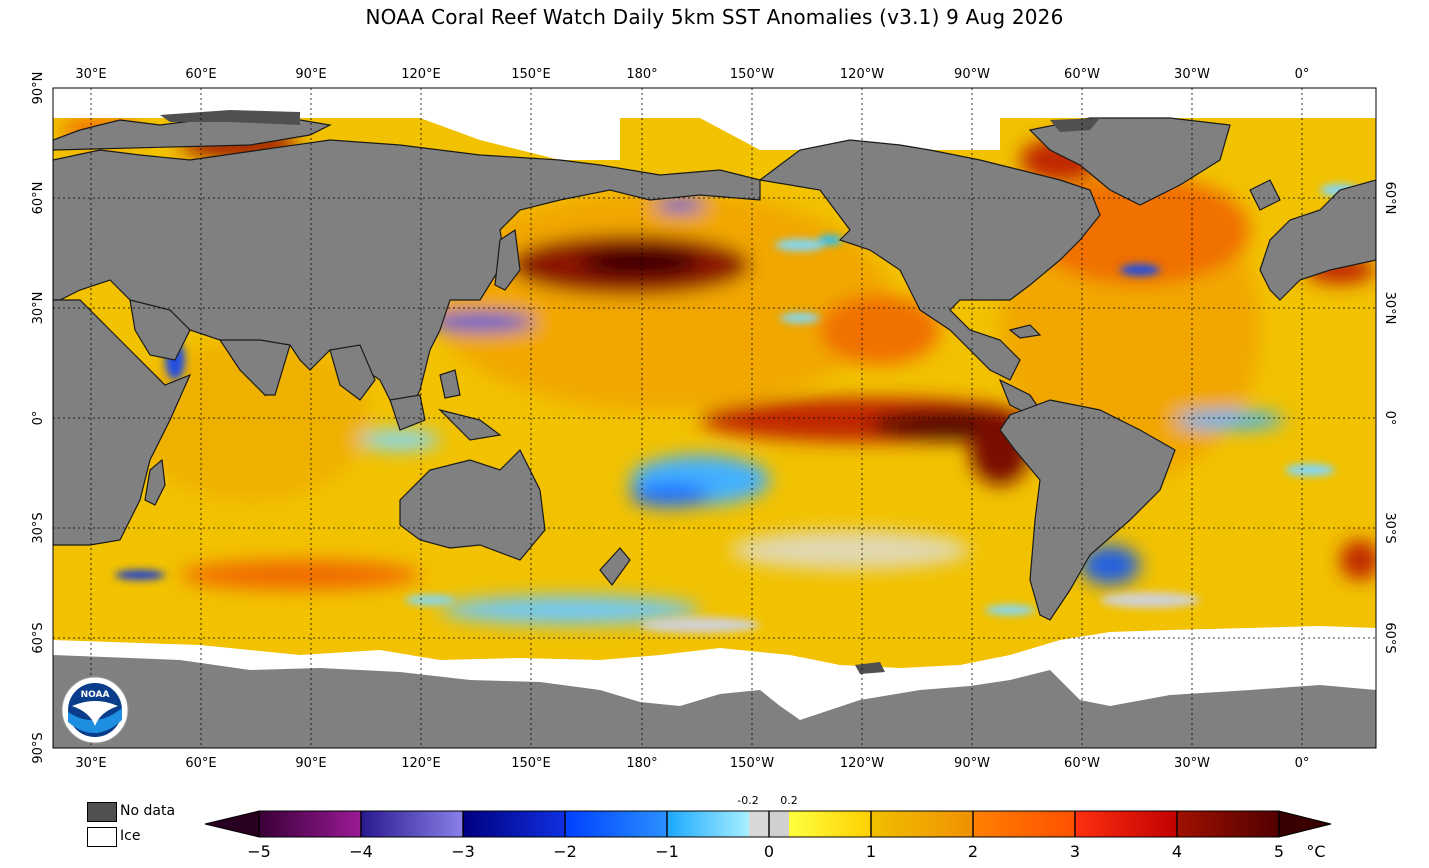 This screenshot has width=1429, height=868. What do you see at coordinates (130, 836) in the screenshot?
I see `ice-label: Ice` at bounding box center [130, 836].